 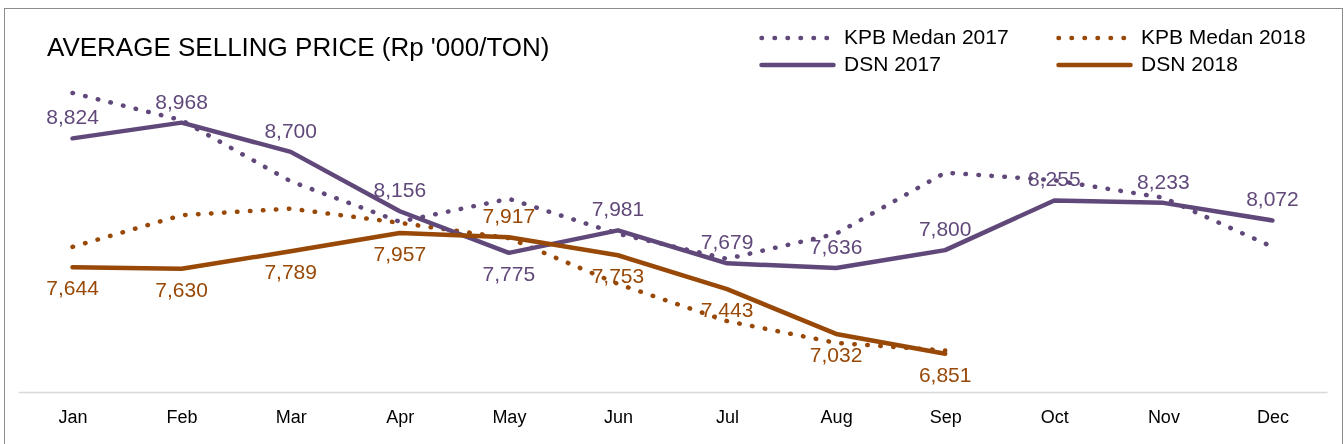 I want to click on legend-label: DSN 2018, so click(x=1189, y=63).